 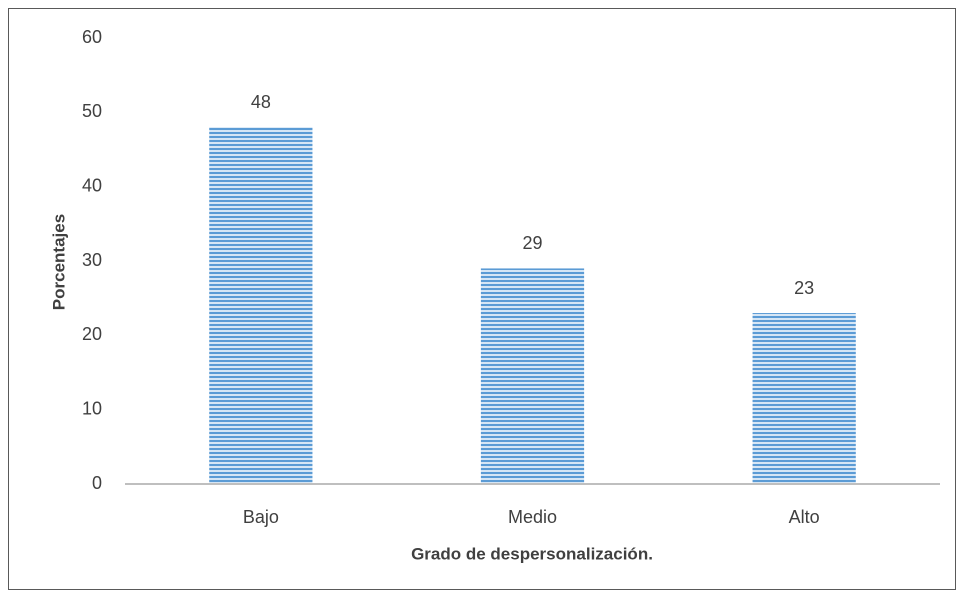 I want to click on data-label: 23, so click(x=804, y=288).